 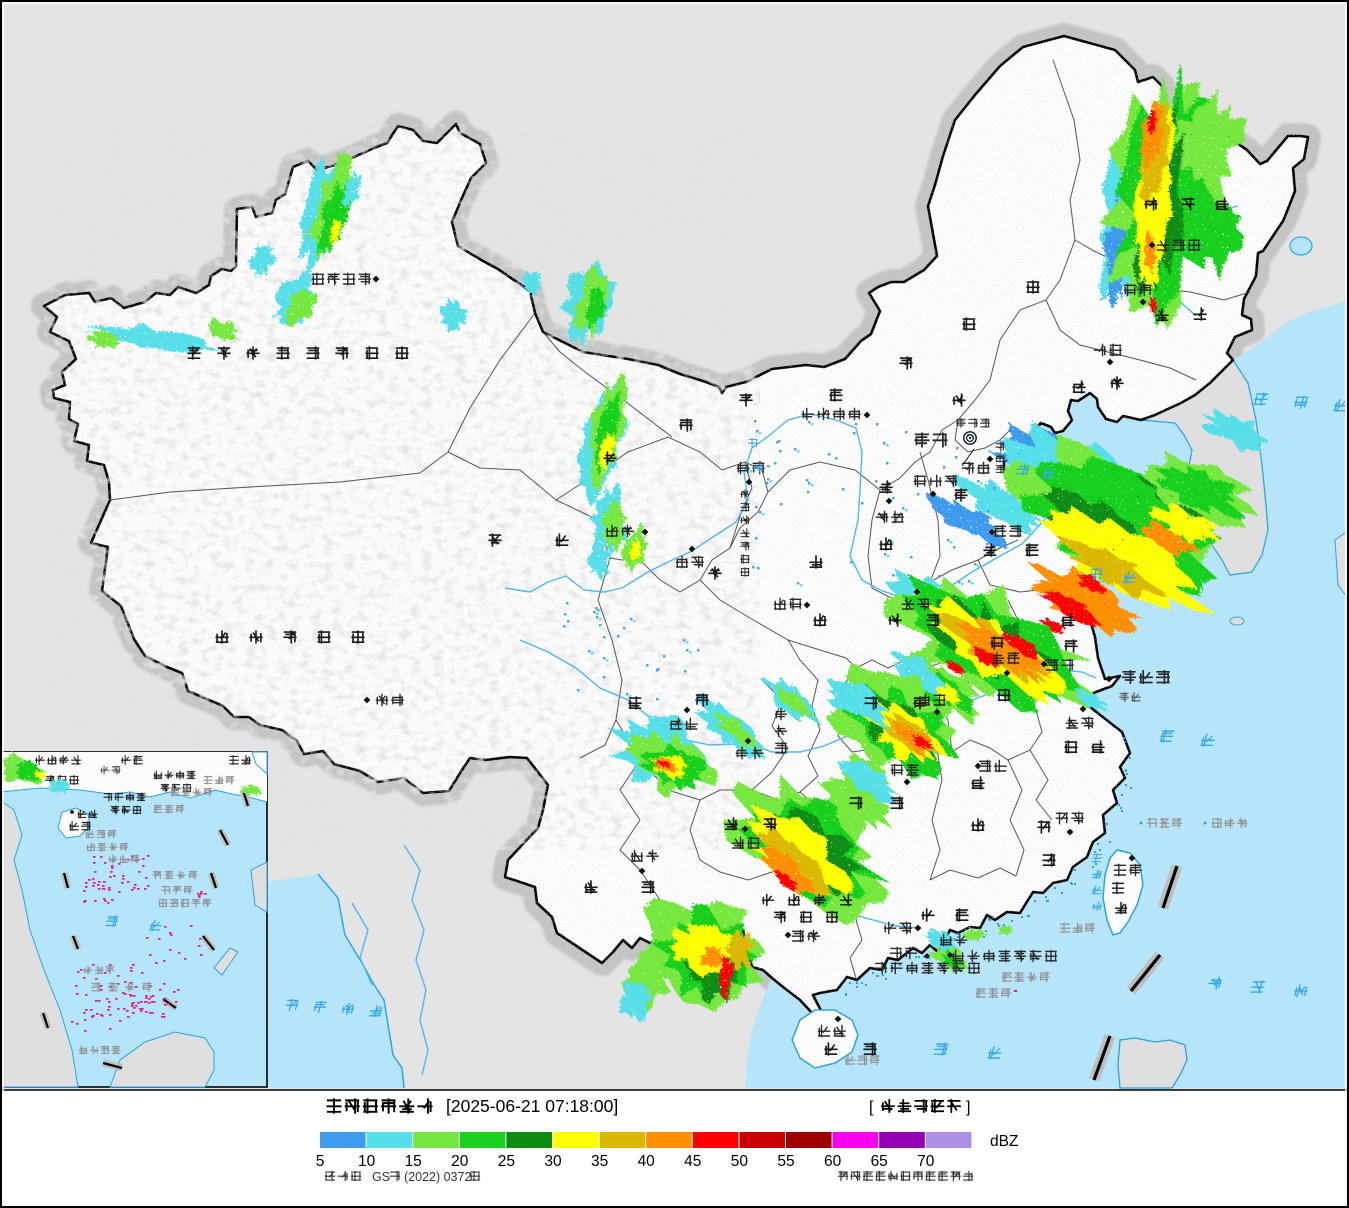 I want to click on svg-text: 20, so click(x=460, y=1161).